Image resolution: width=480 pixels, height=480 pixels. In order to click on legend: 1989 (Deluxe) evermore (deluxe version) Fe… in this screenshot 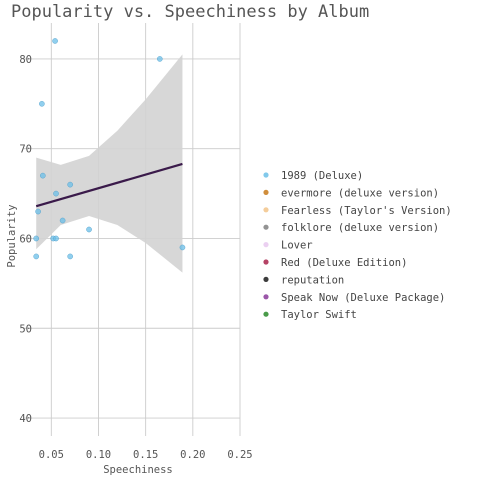, I will do `click(357, 245)`.